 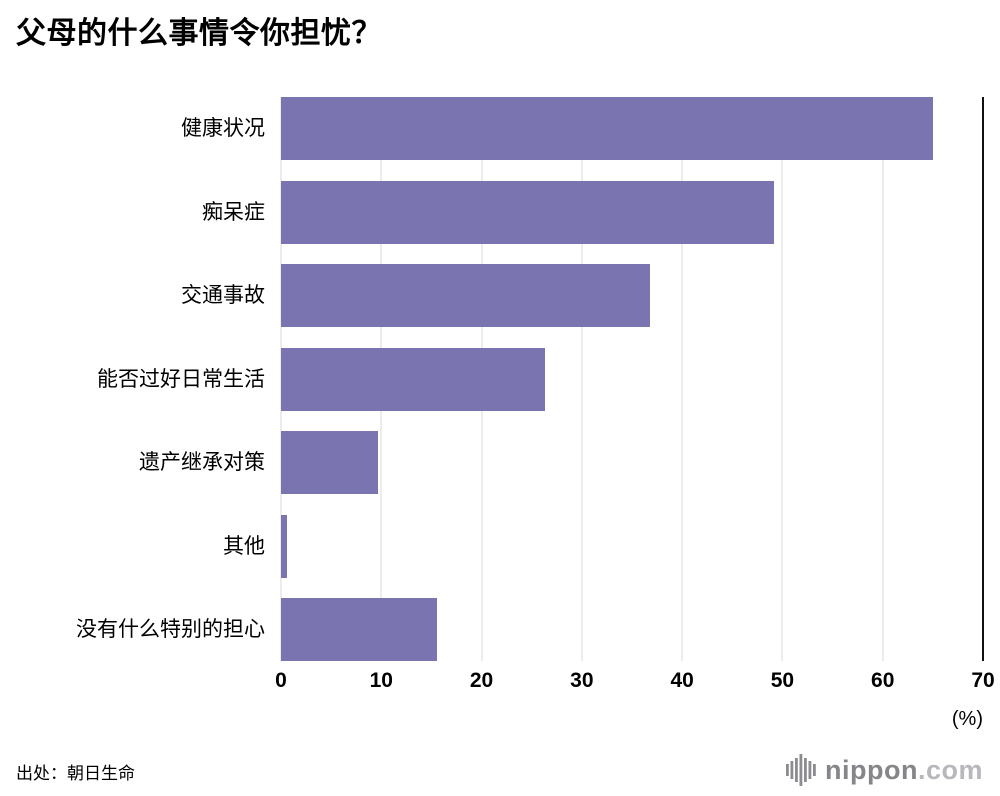 I want to click on x-tick-label: 20, so click(x=481, y=680).